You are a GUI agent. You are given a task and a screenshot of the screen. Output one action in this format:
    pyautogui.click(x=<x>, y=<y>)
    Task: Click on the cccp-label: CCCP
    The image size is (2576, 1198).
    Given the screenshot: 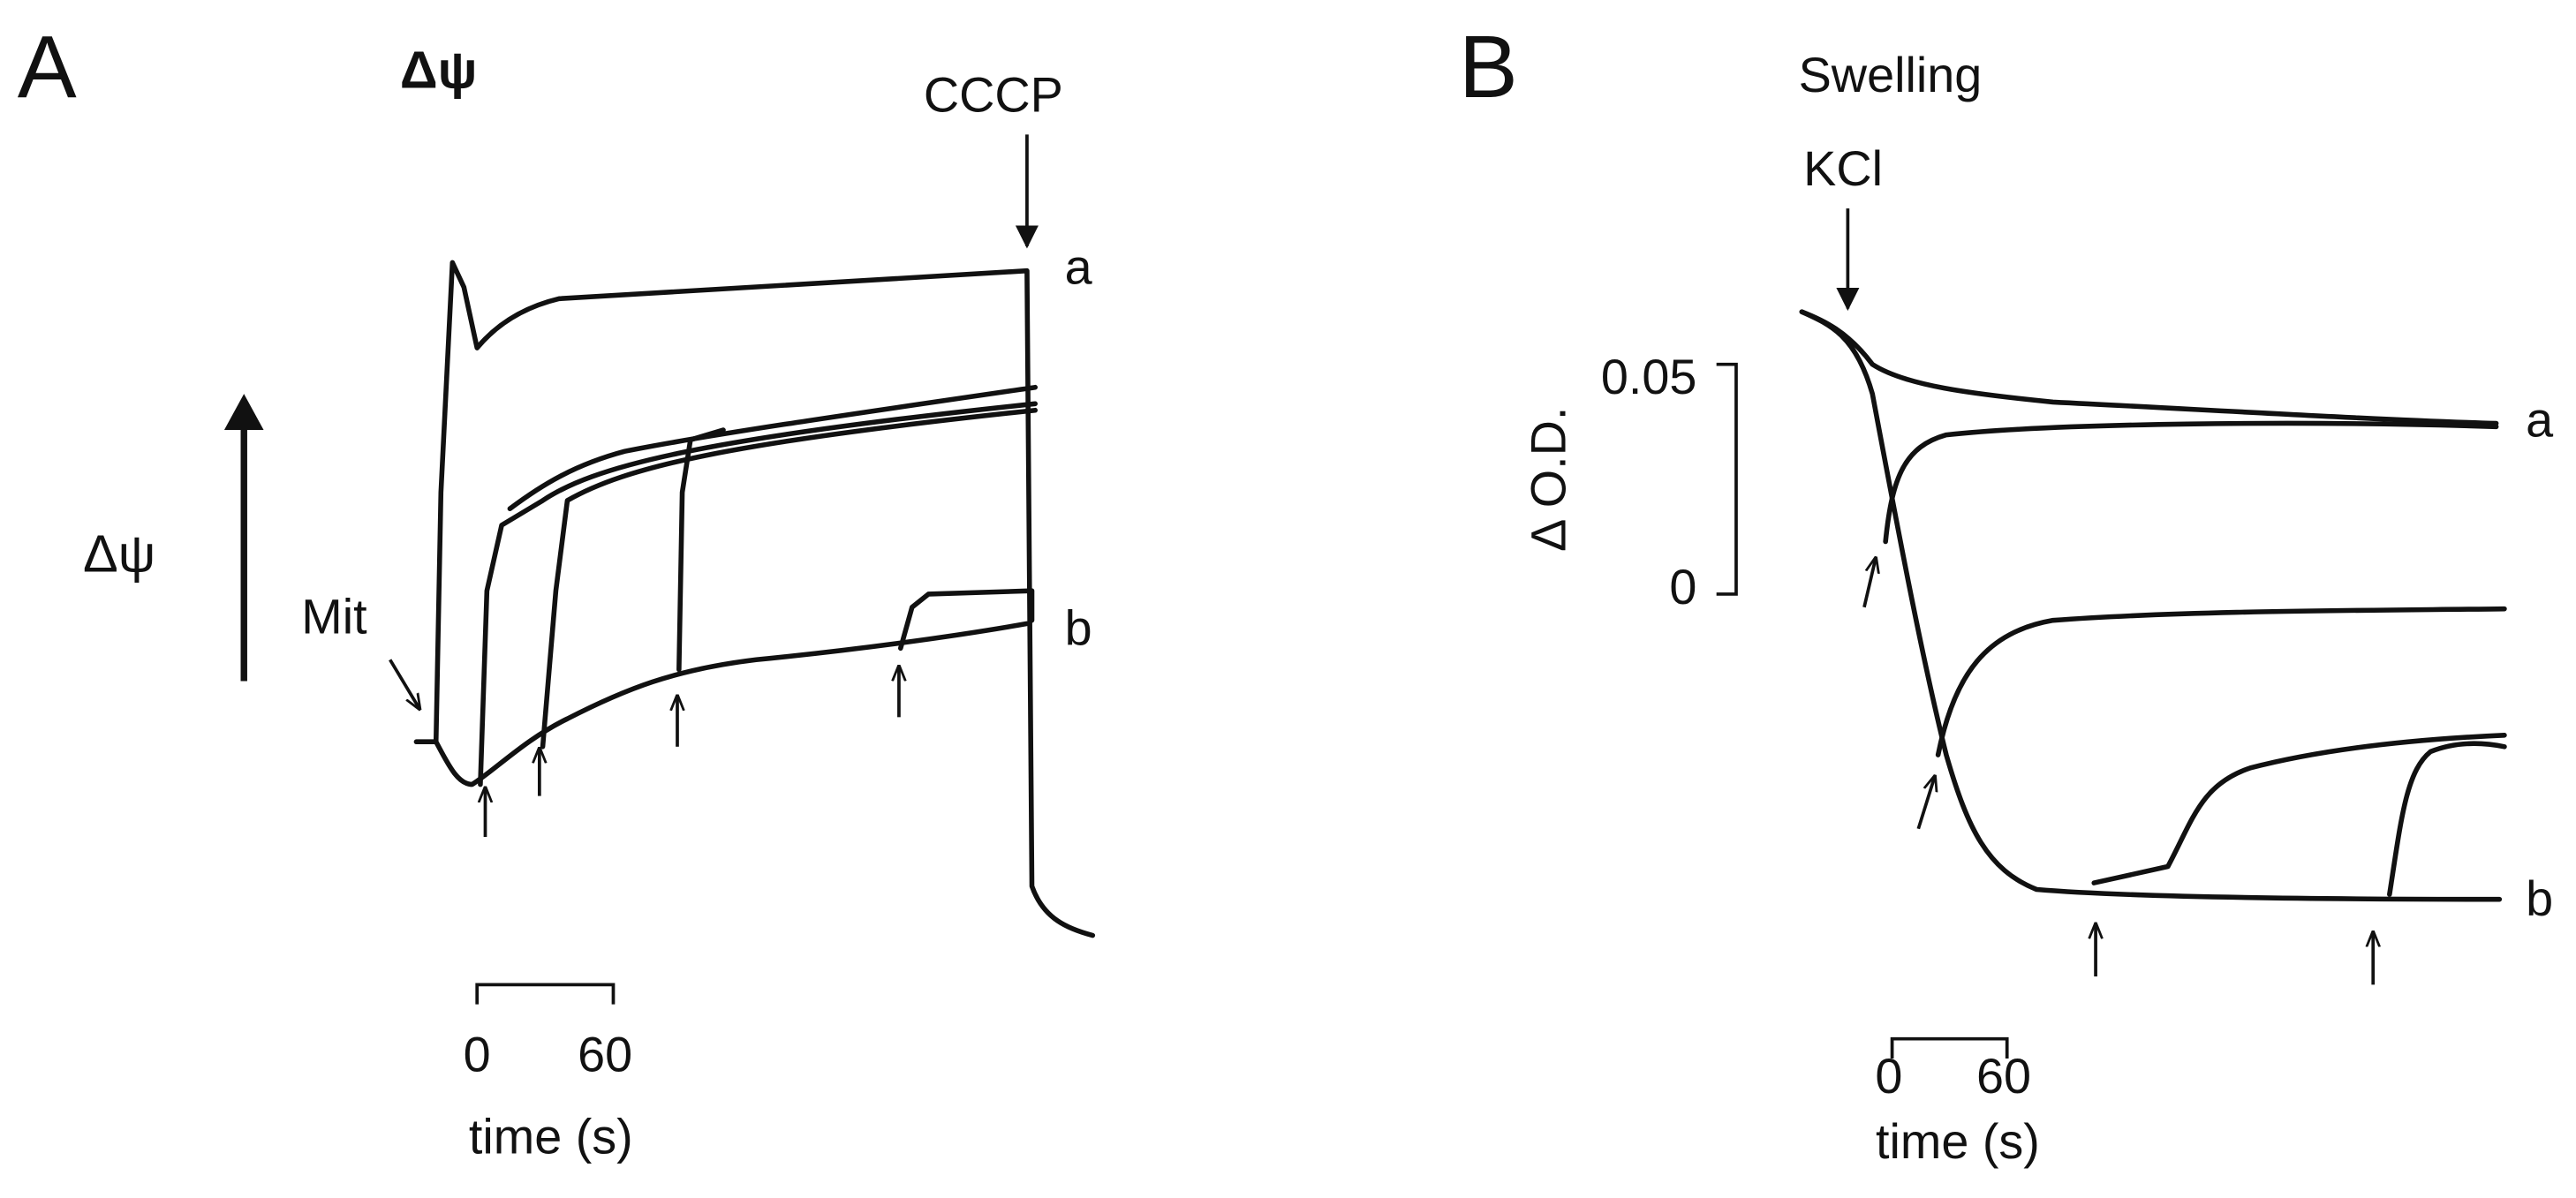 What is the action you would take?
    pyautogui.click(x=994, y=94)
    